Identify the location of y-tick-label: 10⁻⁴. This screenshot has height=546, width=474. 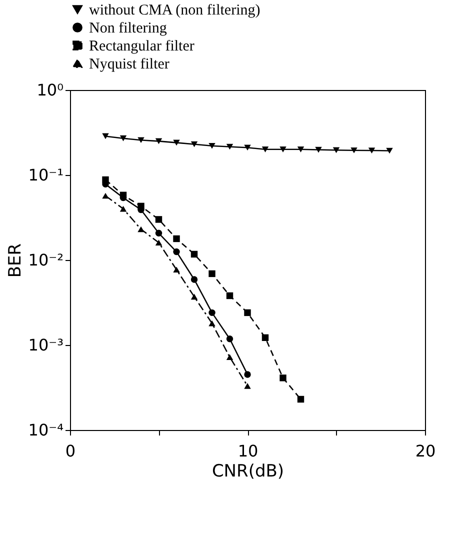
(46, 430).